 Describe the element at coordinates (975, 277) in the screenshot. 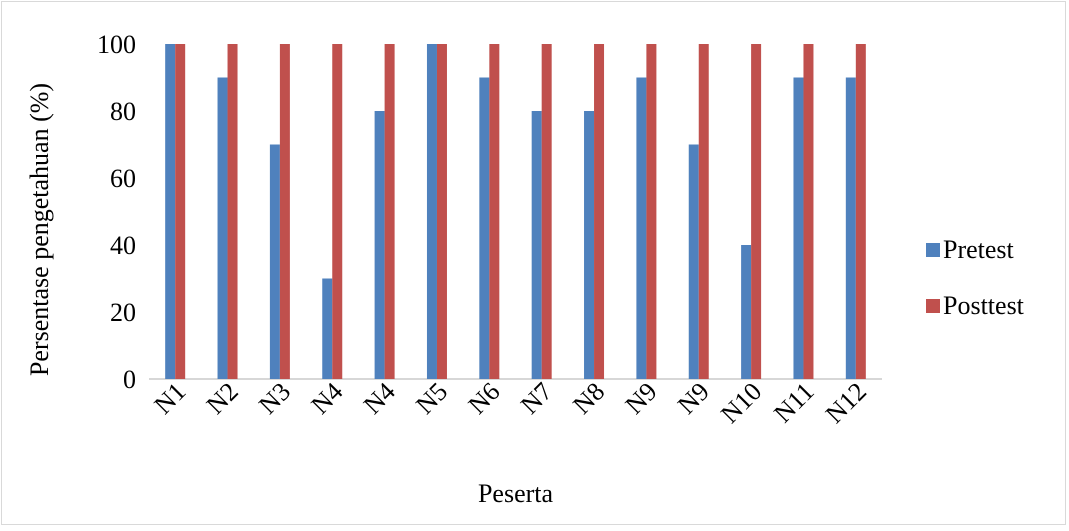

I see `legend: Pretest Posttest` at that location.